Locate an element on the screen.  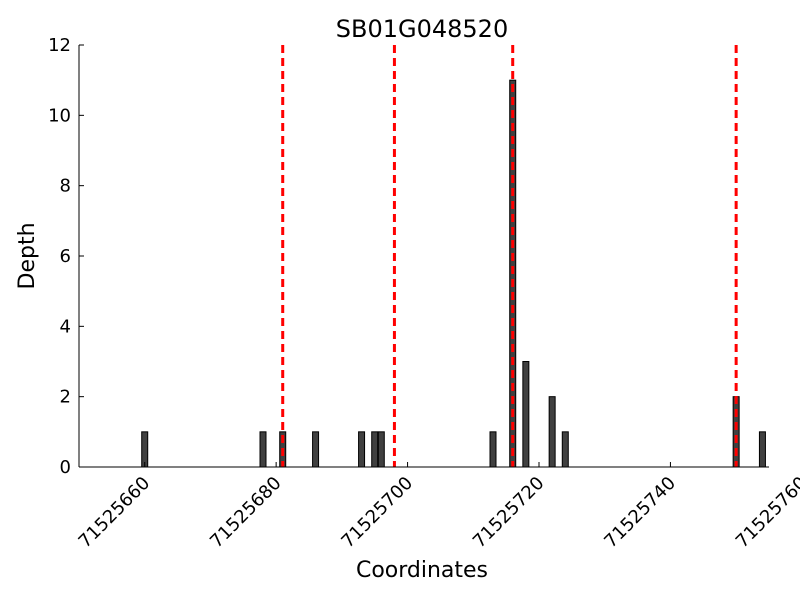
x-tick-label: 71525720 is located at coordinates (509, 513).